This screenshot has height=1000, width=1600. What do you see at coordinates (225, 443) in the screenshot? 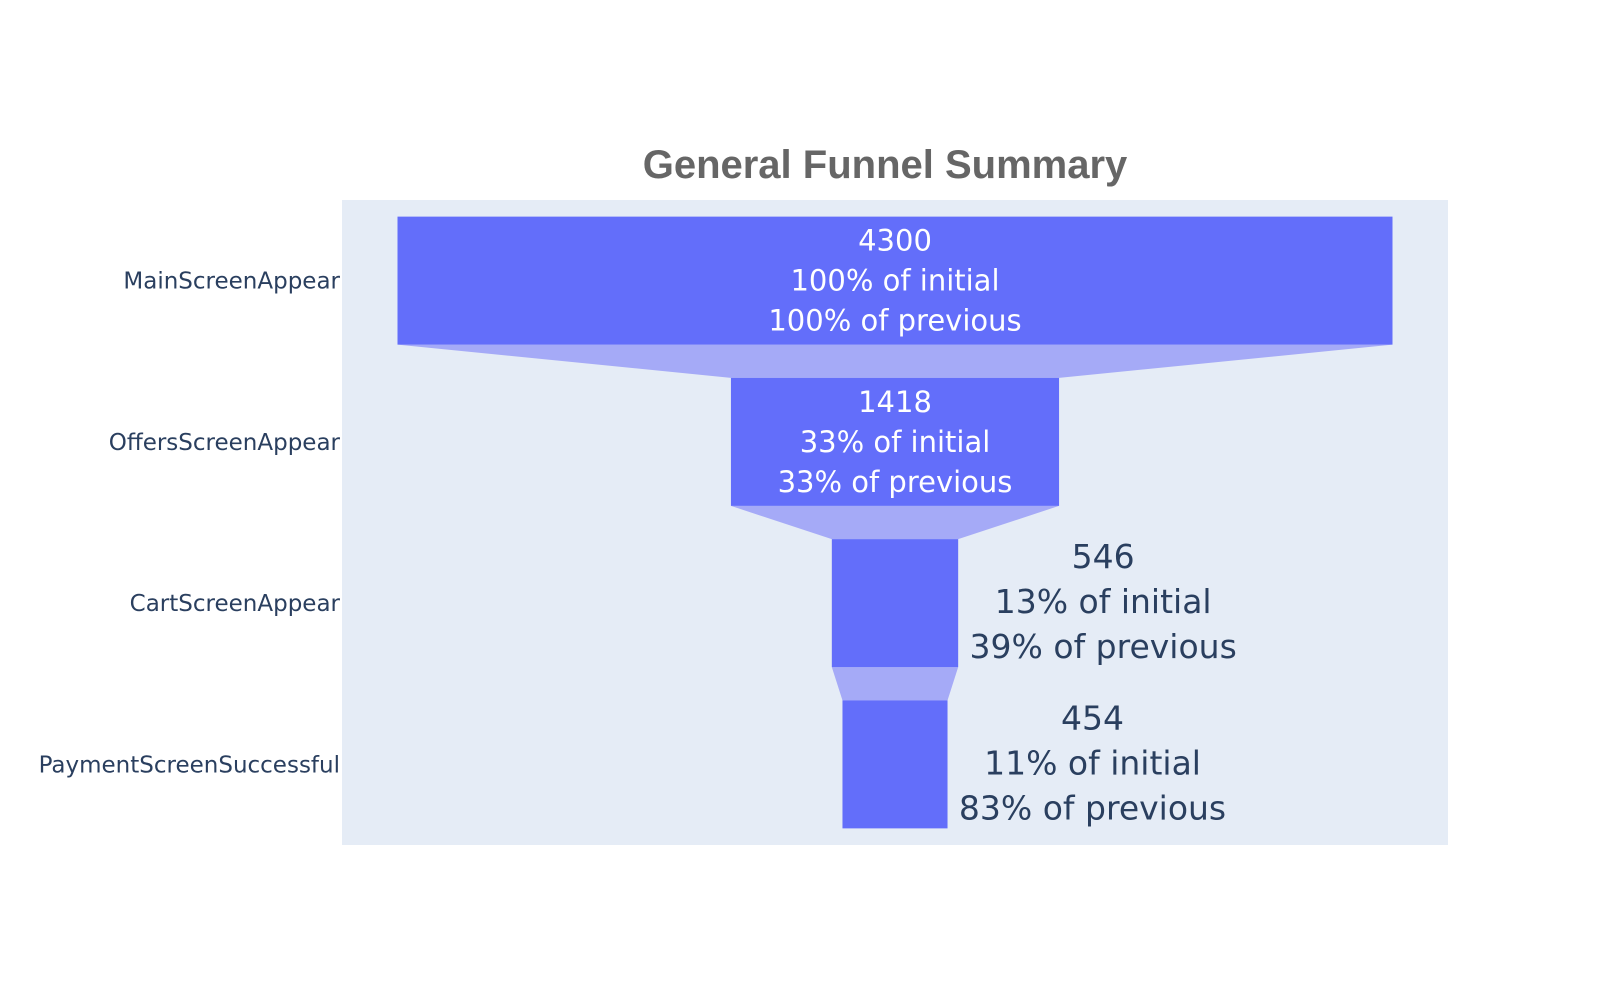
I see `stage-label: OffersScreenAppear` at bounding box center [225, 443].